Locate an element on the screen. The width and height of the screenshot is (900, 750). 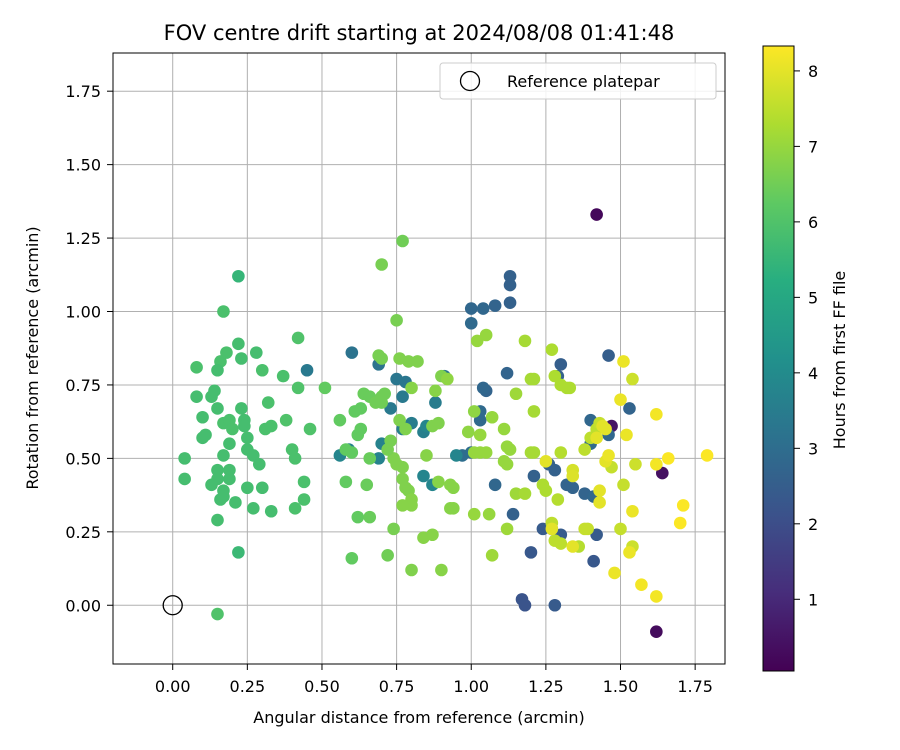
legend: Reference platepar is located at coordinates (578, 81).